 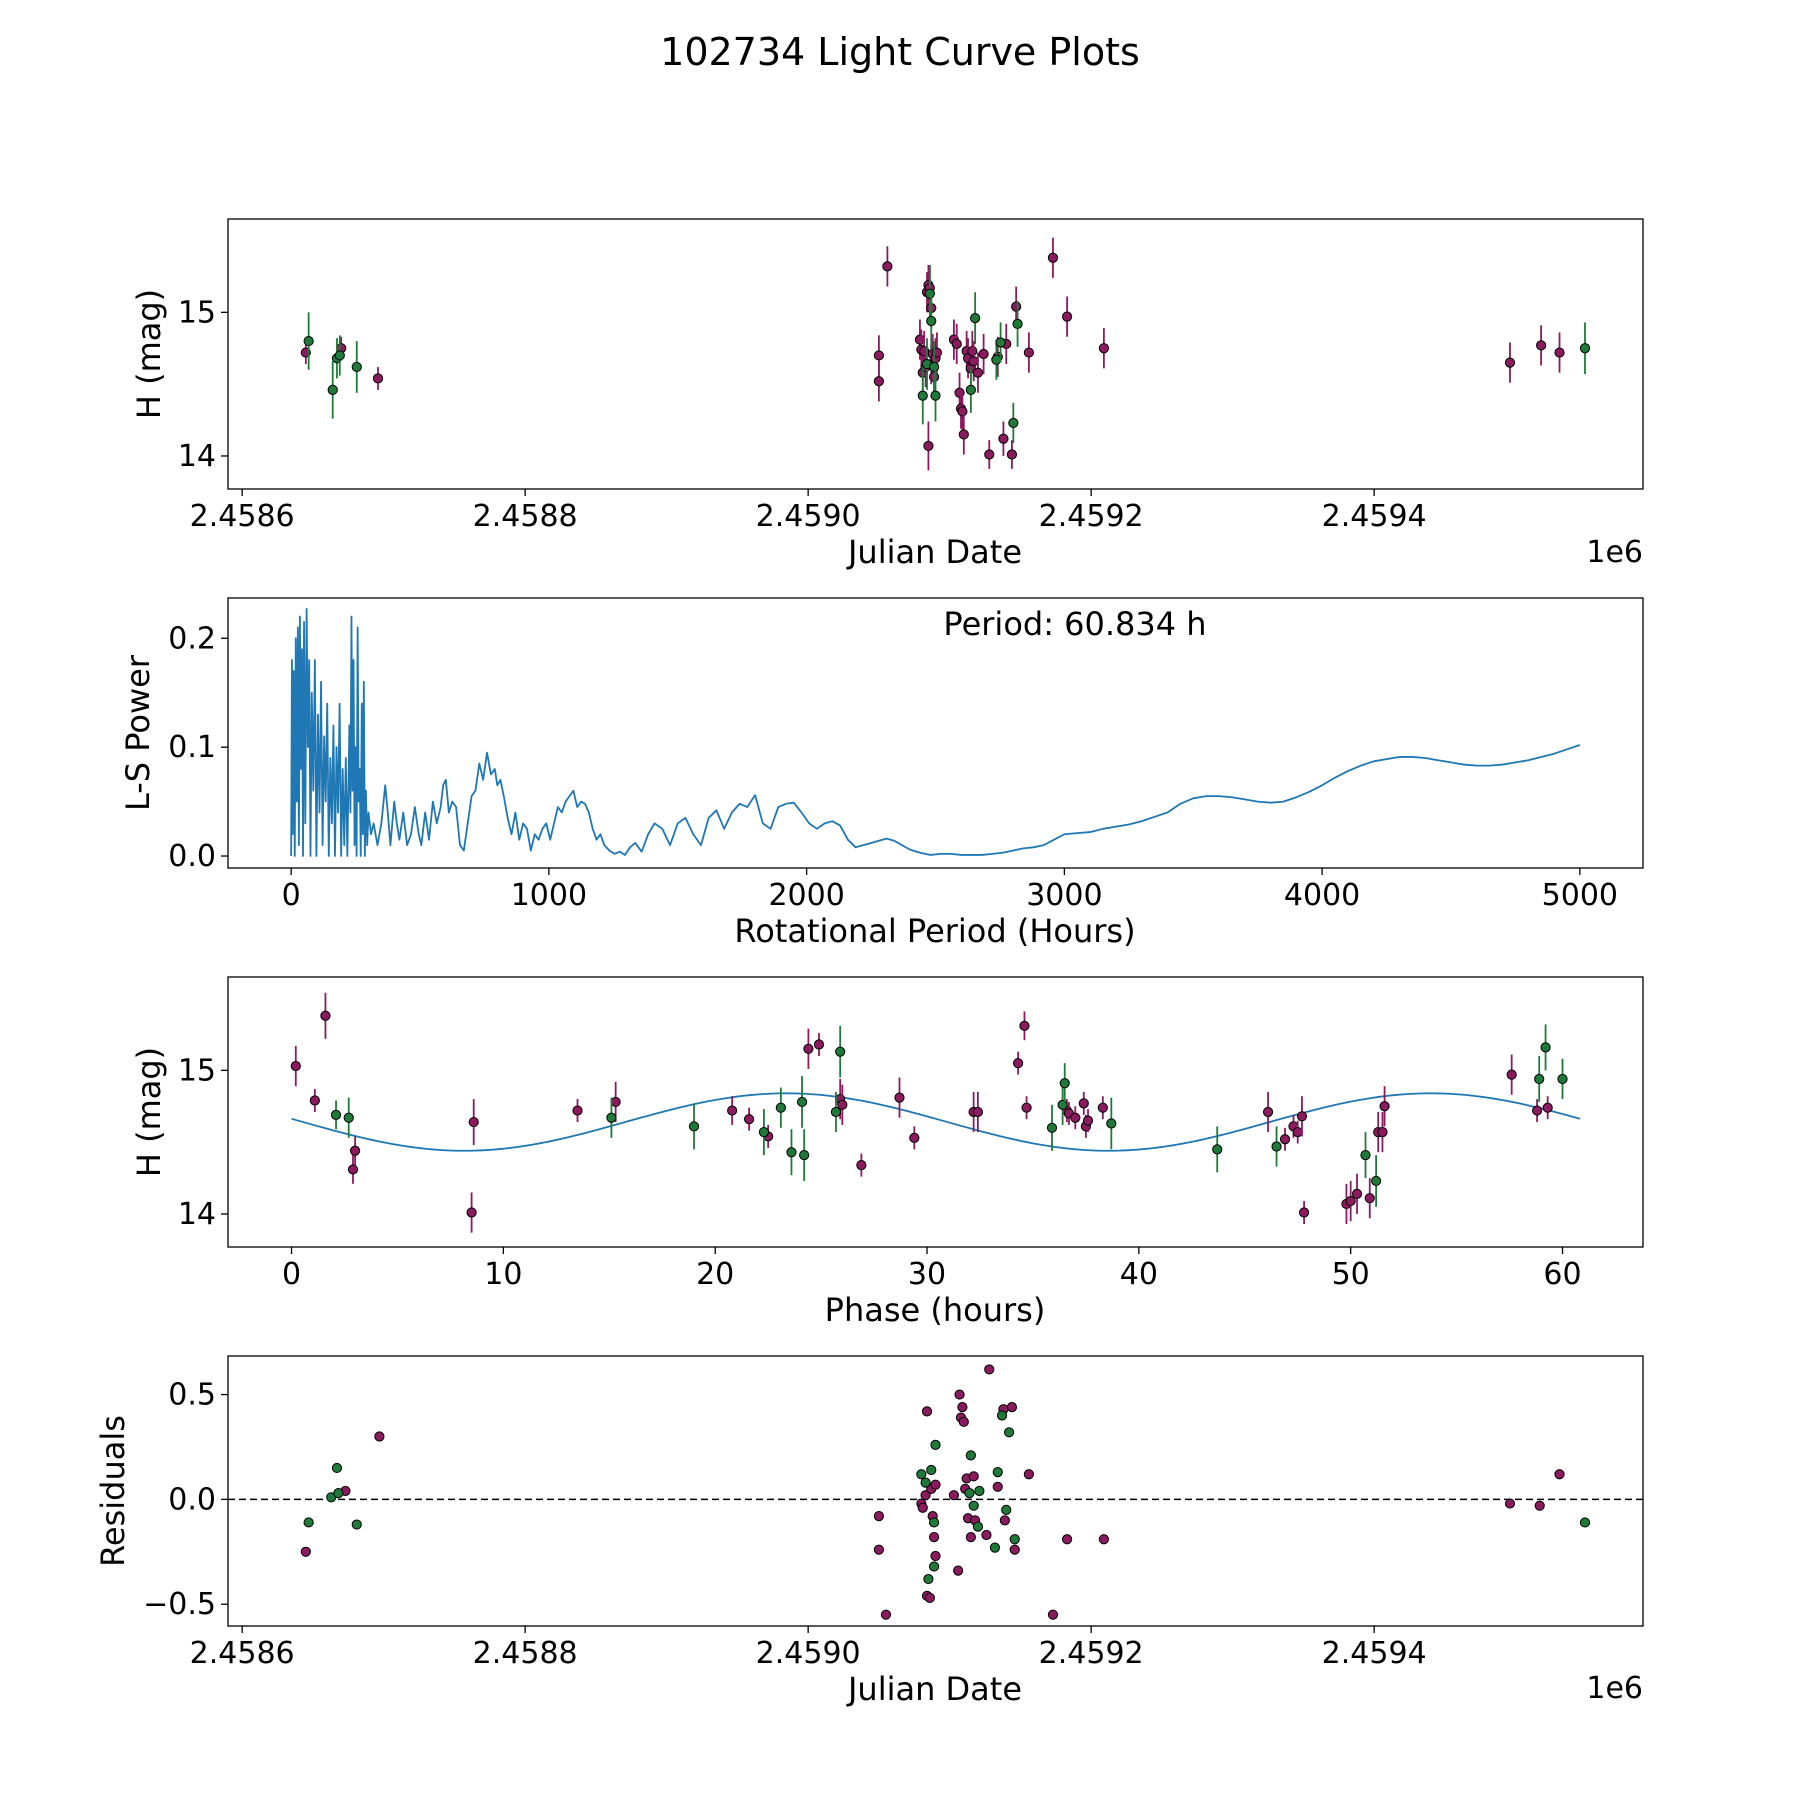 I want to click on phase-xlabel: Phase (hours), so click(x=935, y=1310).